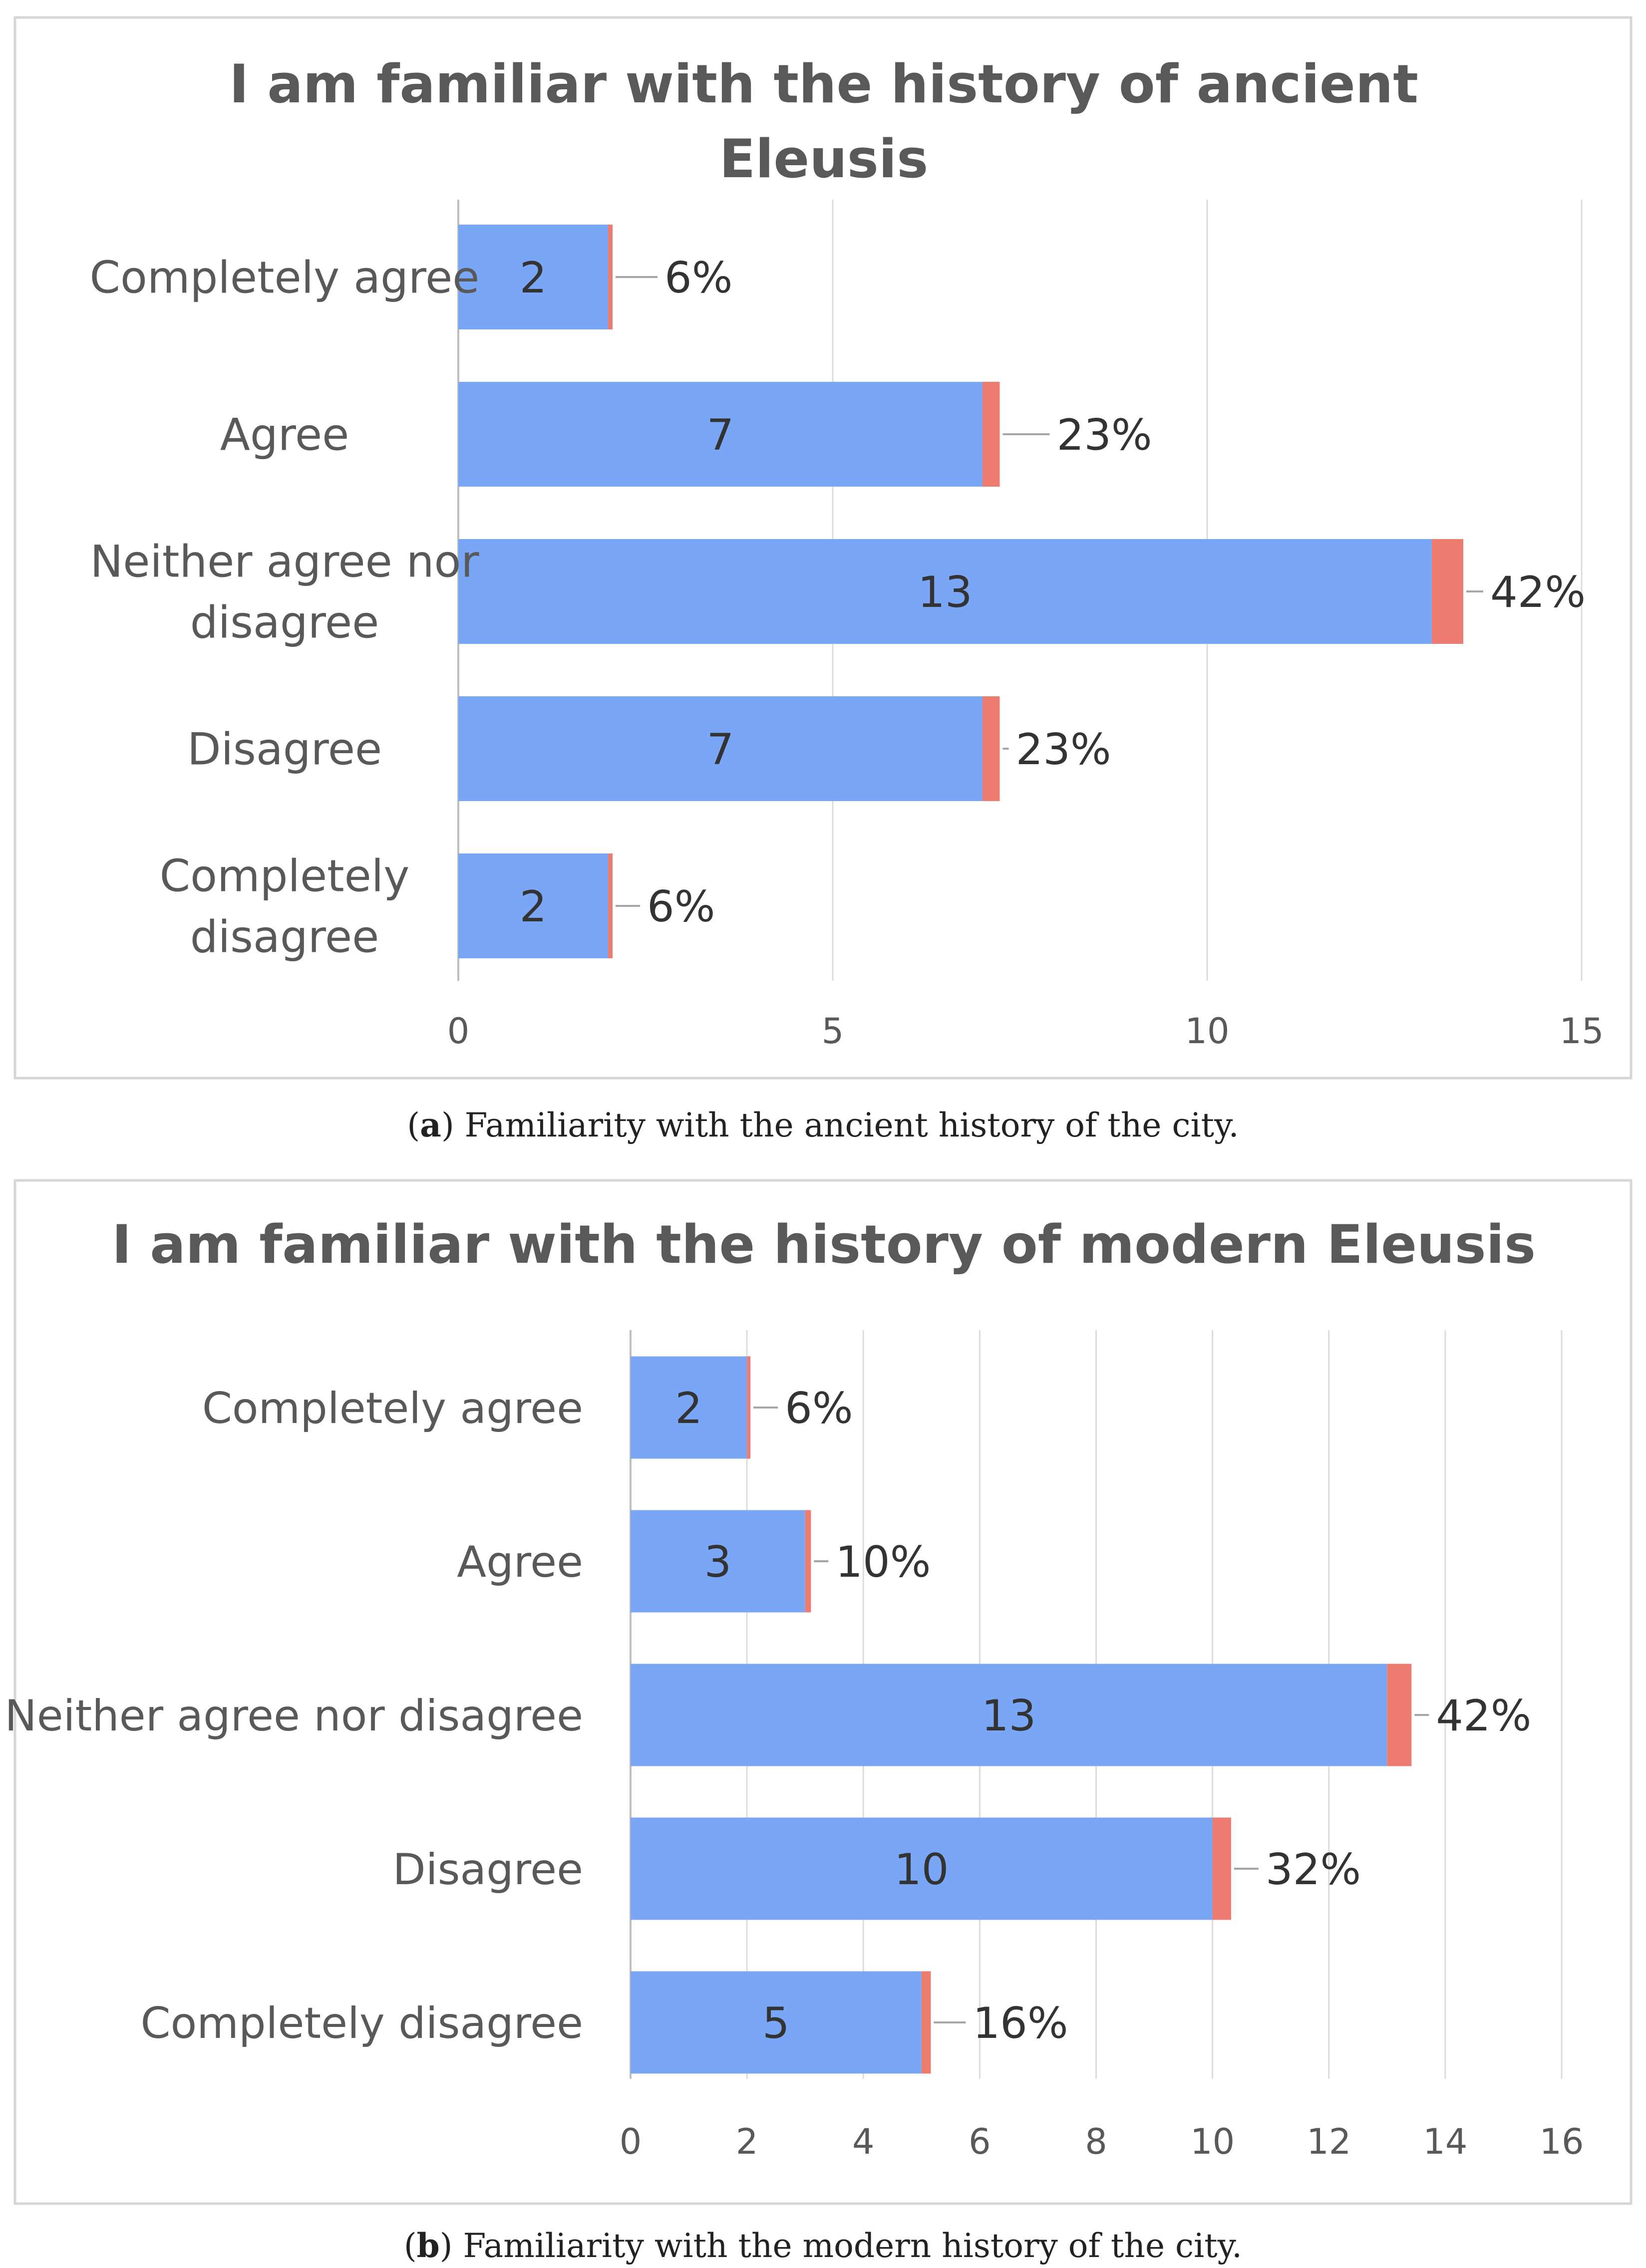  I want to click on bar-percent-label: 32%, so click(1313, 1870).